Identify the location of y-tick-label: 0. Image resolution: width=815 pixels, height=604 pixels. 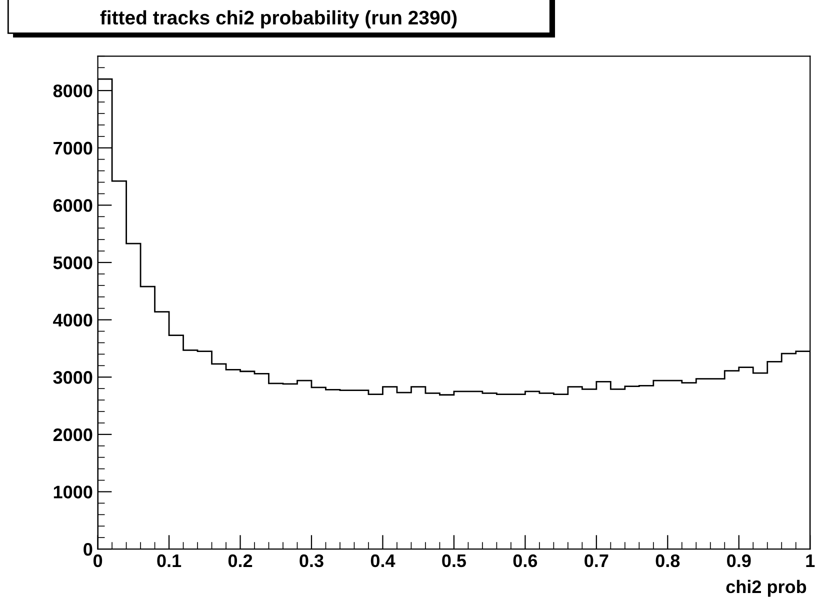
(88, 549).